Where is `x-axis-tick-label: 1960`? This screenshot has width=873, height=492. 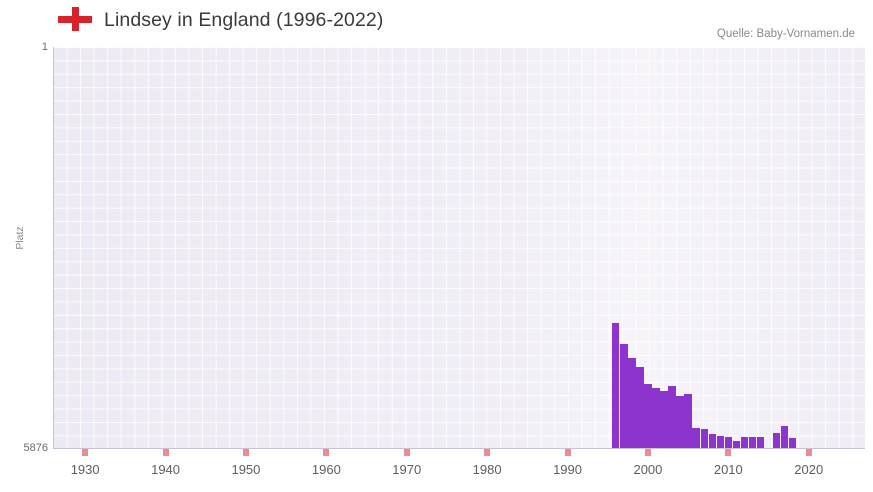 x-axis-tick-label: 1960 is located at coordinates (326, 469).